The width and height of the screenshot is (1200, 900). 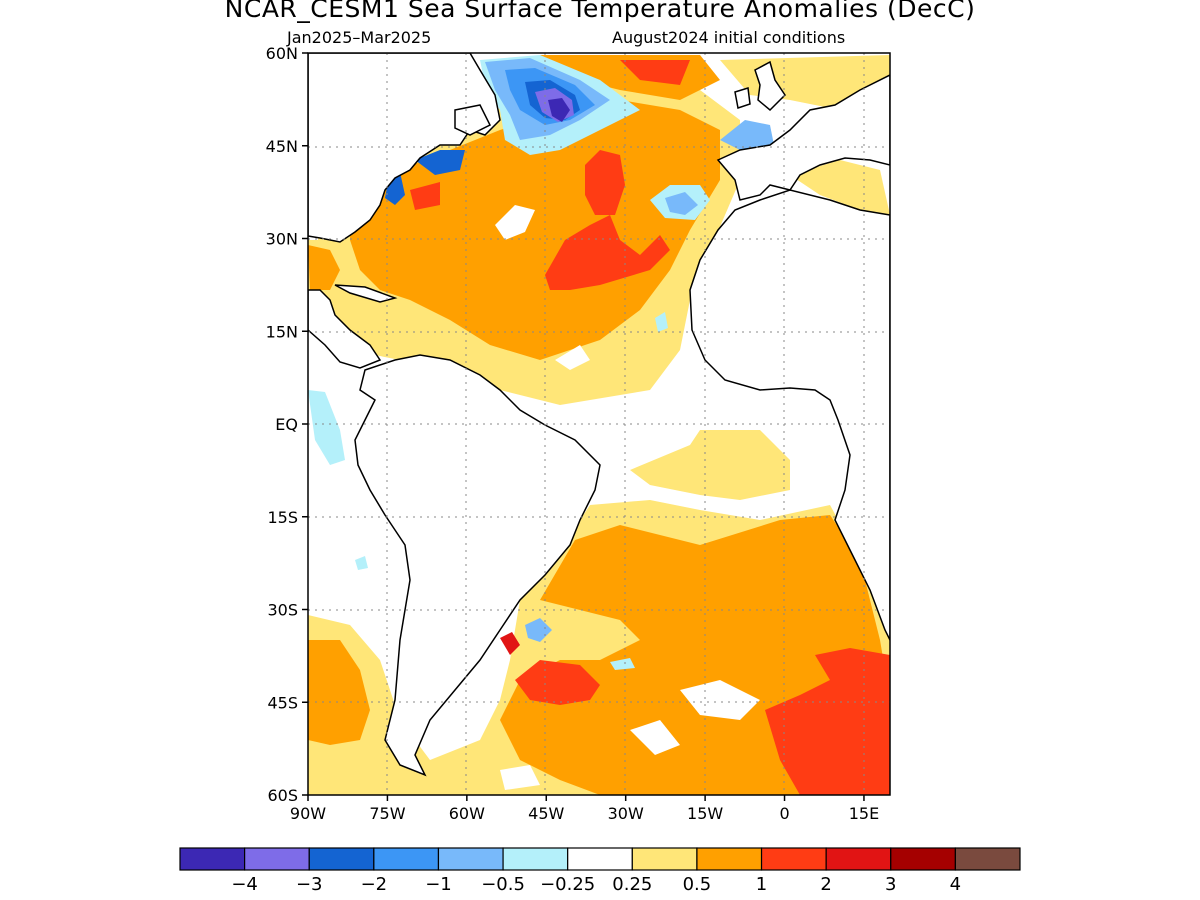 What do you see at coordinates (840, 187) in the screenshot?
I see `anomaly-region-mediterranean` at bounding box center [840, 187].